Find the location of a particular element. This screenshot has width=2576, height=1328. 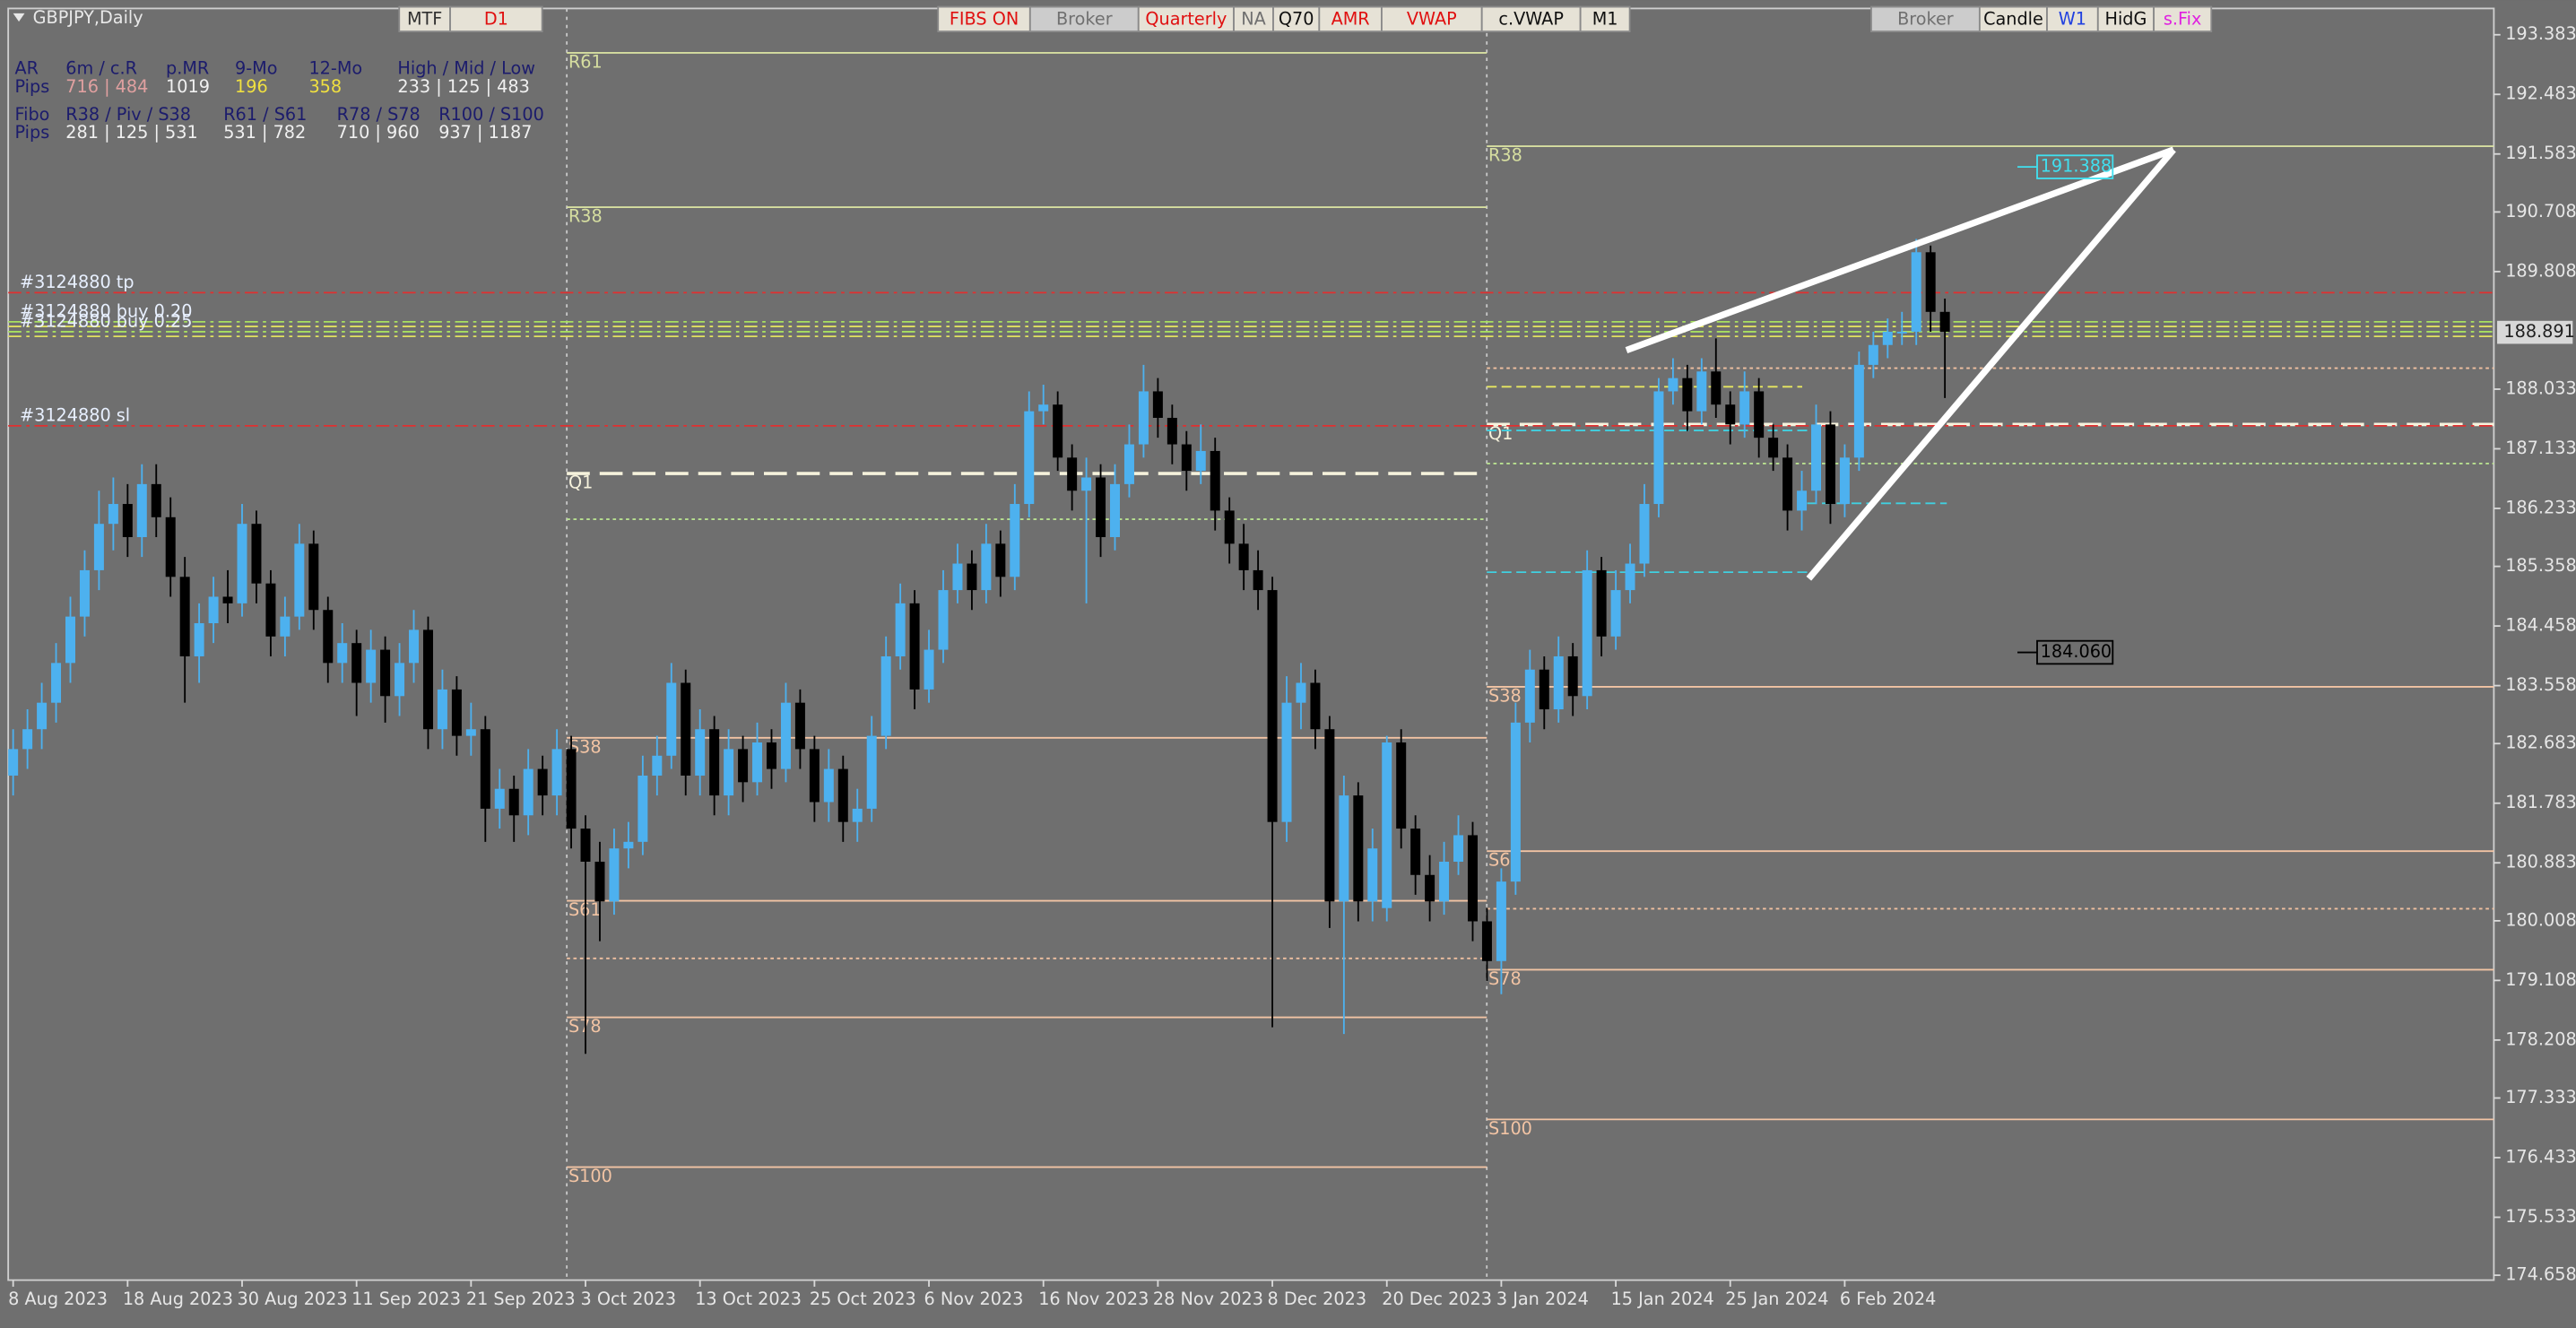

toolbar-button-label: VWAP is located at coordinates (1432, 19).